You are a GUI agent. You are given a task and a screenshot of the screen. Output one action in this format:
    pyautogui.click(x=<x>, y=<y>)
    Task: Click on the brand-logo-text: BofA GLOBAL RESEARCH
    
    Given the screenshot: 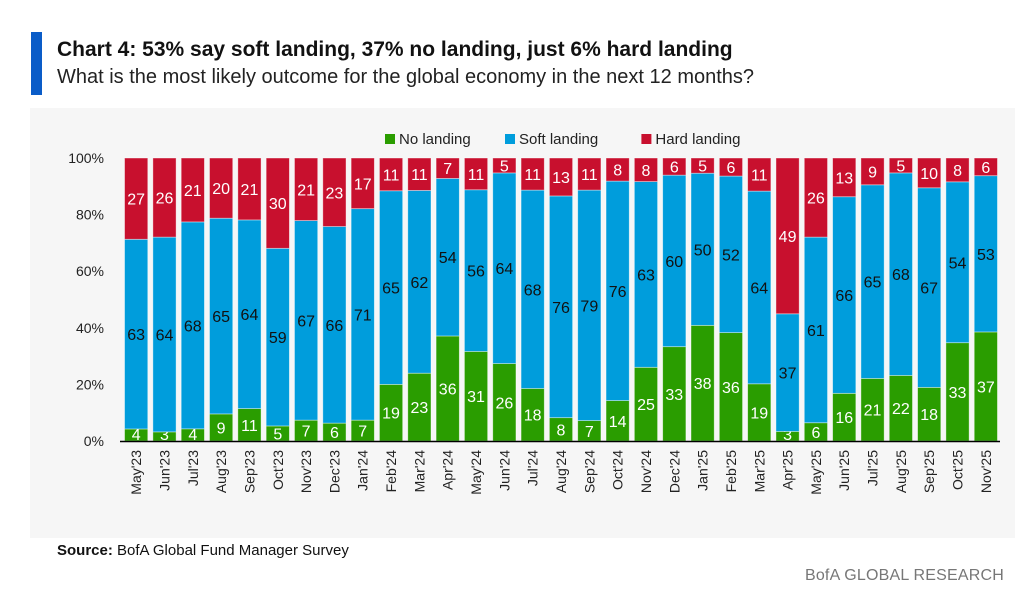 What is the action you would take?
    pyautogui.click(x=904, y=575)
    